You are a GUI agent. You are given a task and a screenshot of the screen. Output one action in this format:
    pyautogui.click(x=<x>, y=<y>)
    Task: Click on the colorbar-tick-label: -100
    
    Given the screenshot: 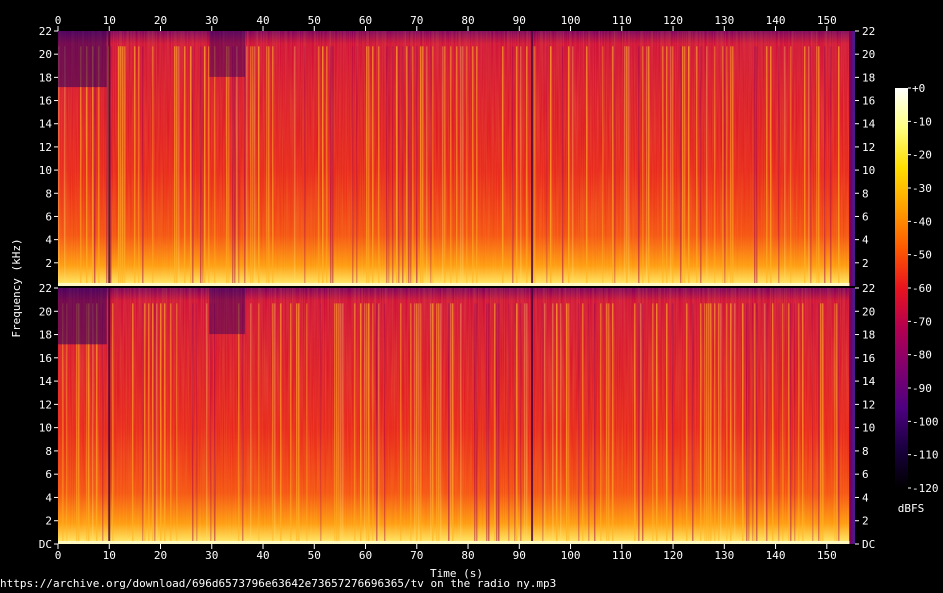 What is the action you would take?
    pyautogui.click(x=925, y=421)
    